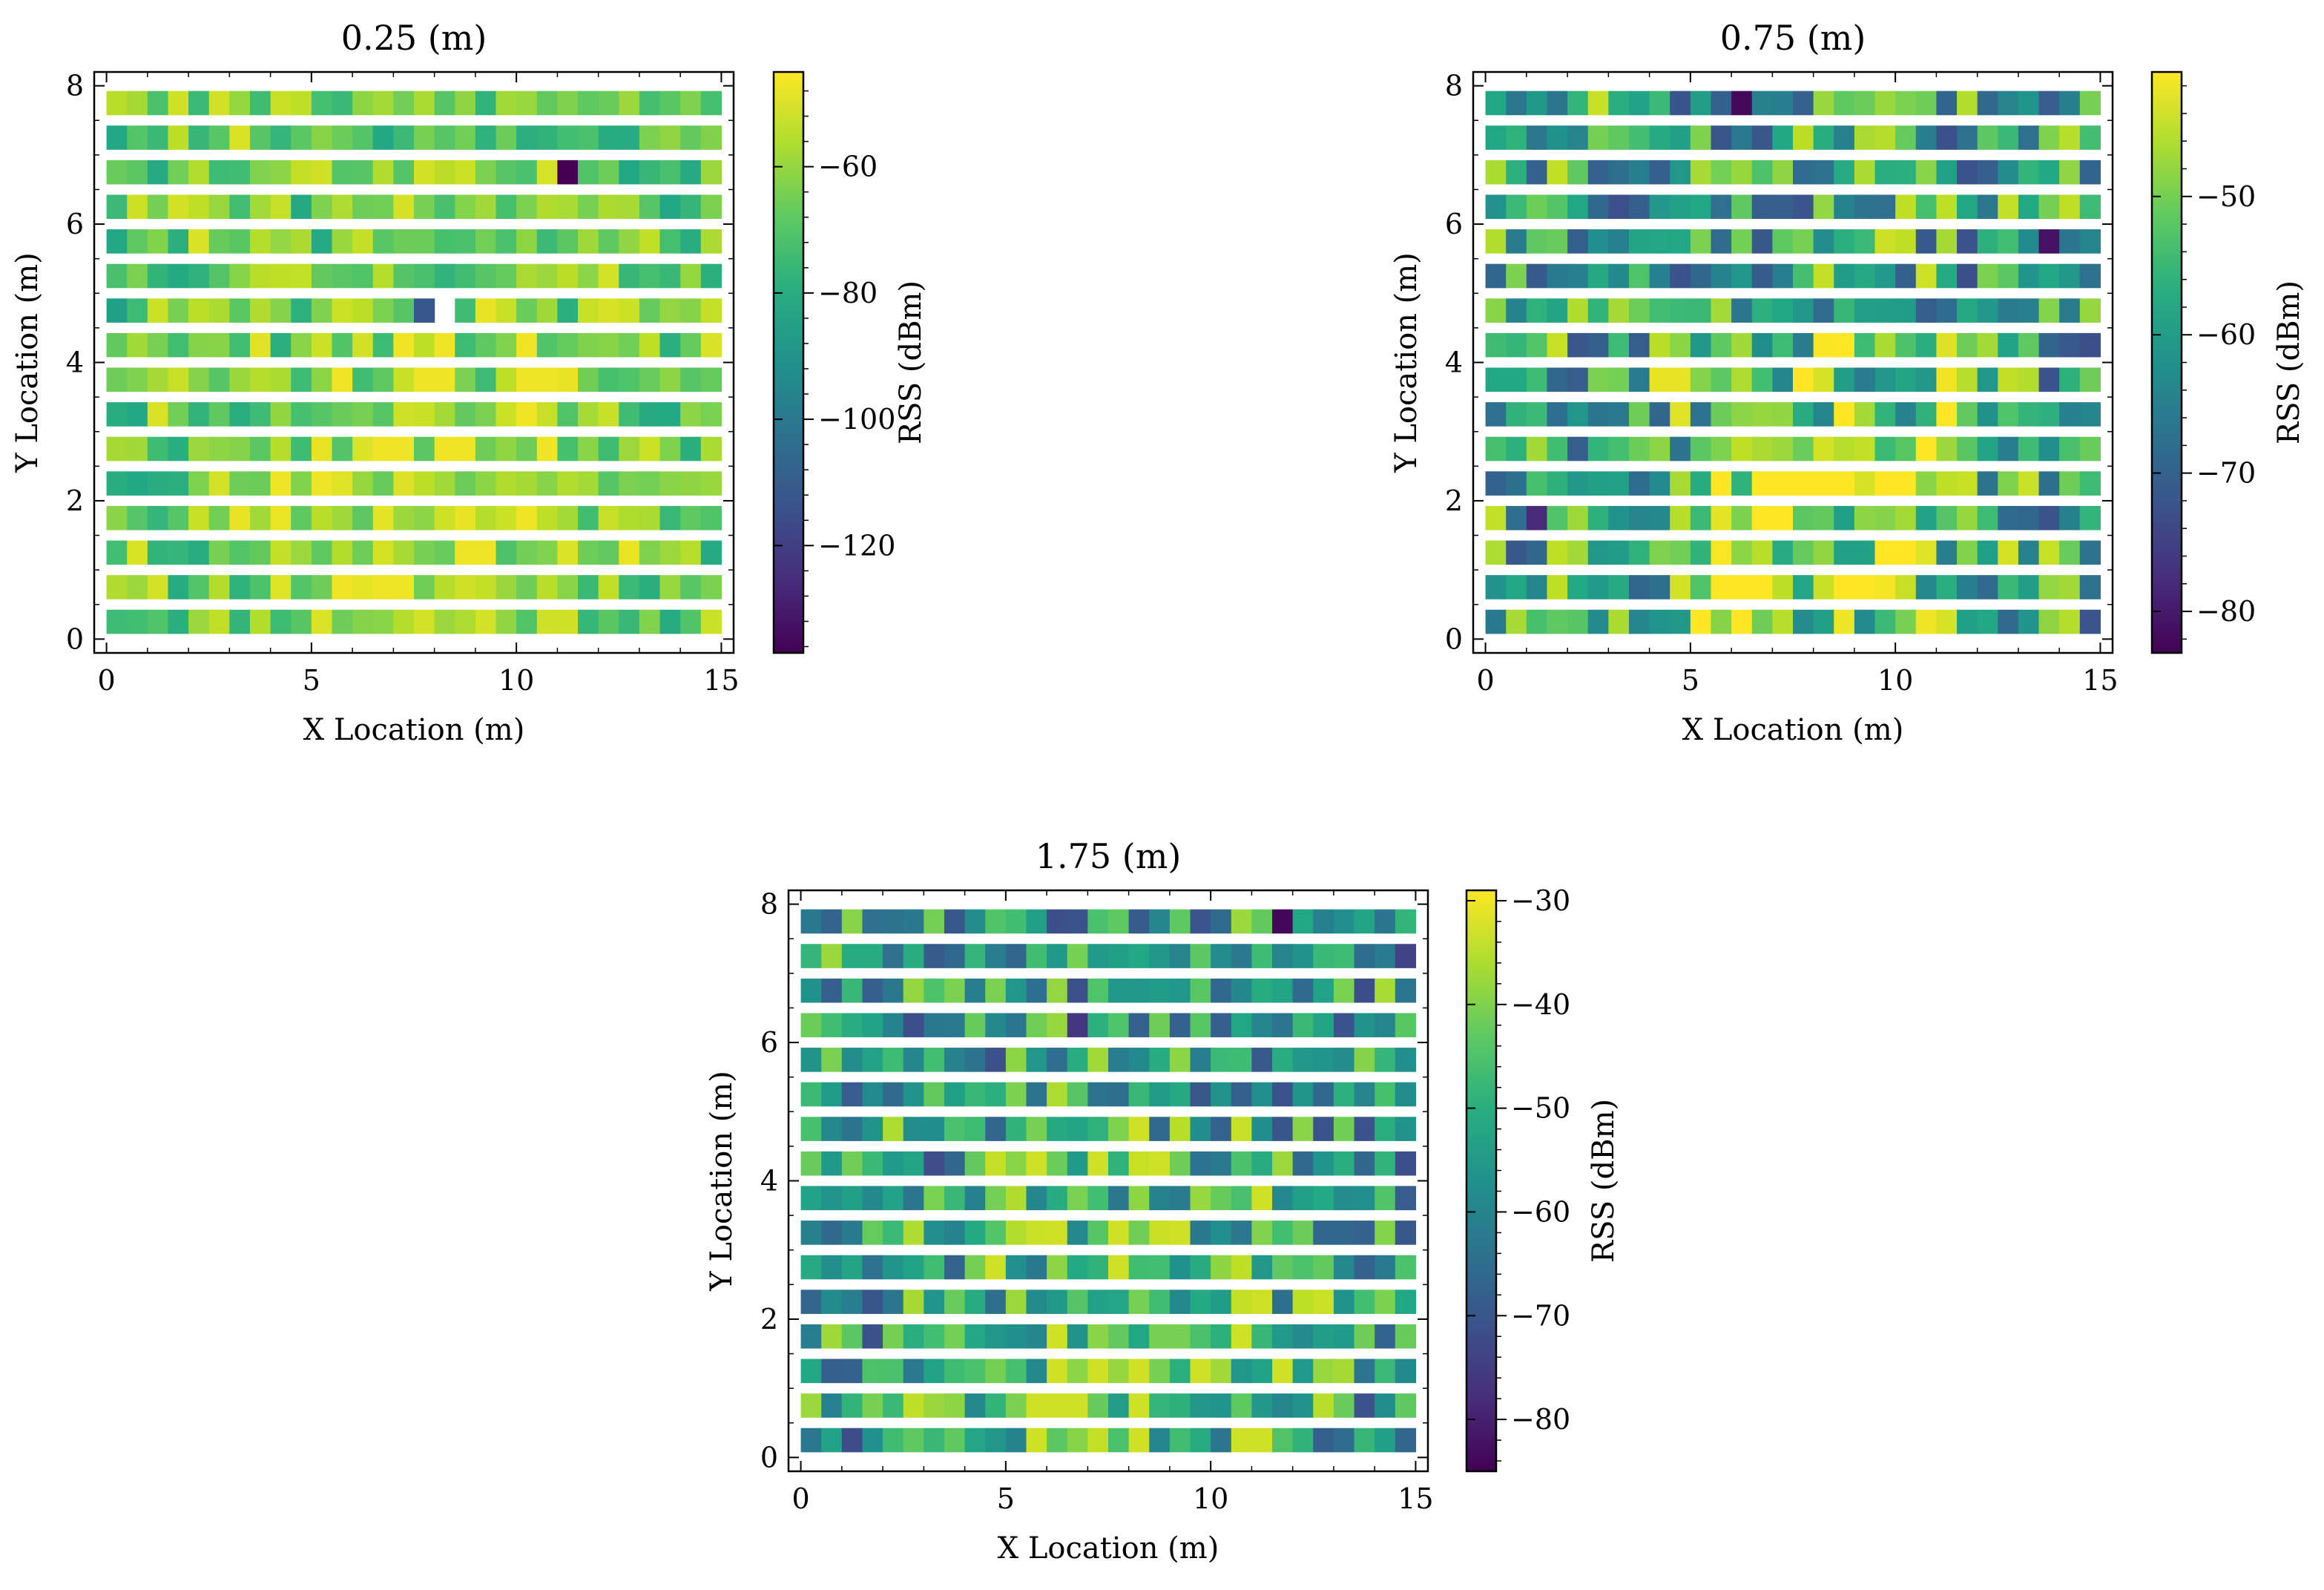 Image resolution: width=2324 pixels, height=1590 pixels. Describe the element at coordinates (769, 1042) in the screenshot. I see `y-tick-label: 6` at that location.